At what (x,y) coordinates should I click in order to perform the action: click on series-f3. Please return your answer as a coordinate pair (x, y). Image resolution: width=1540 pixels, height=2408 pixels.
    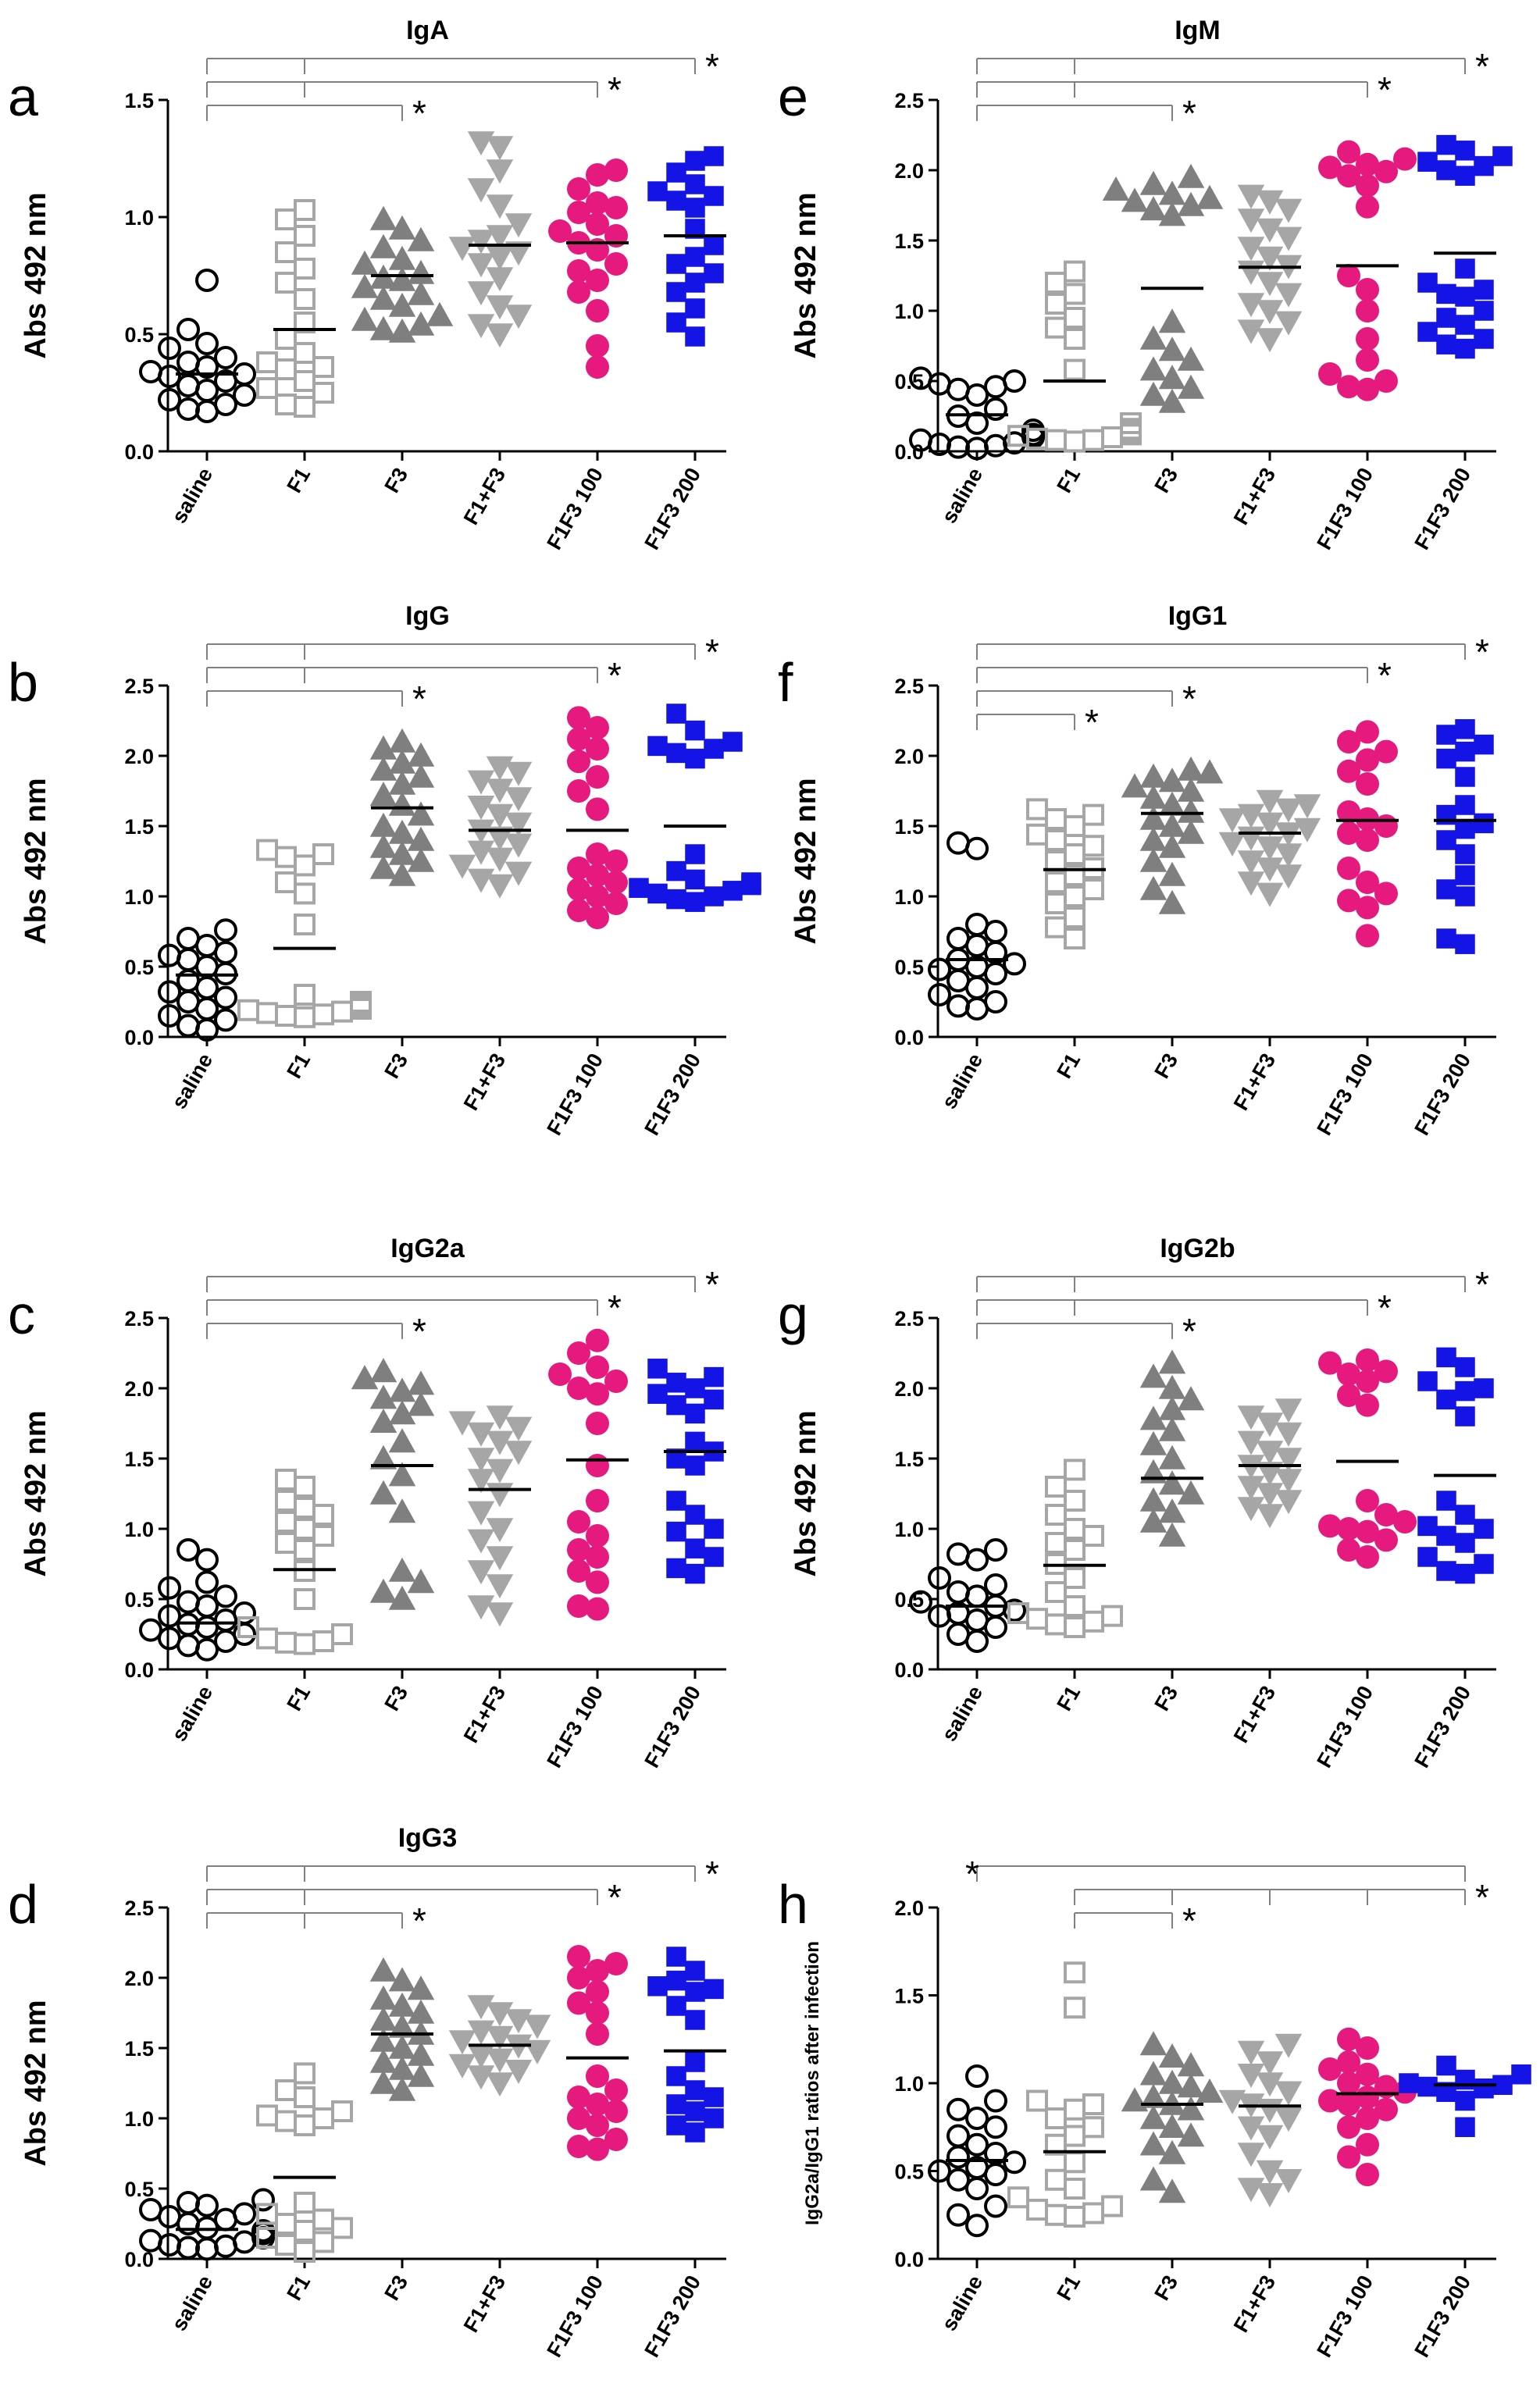
    Looking at the image, I should click on (402, 2029).